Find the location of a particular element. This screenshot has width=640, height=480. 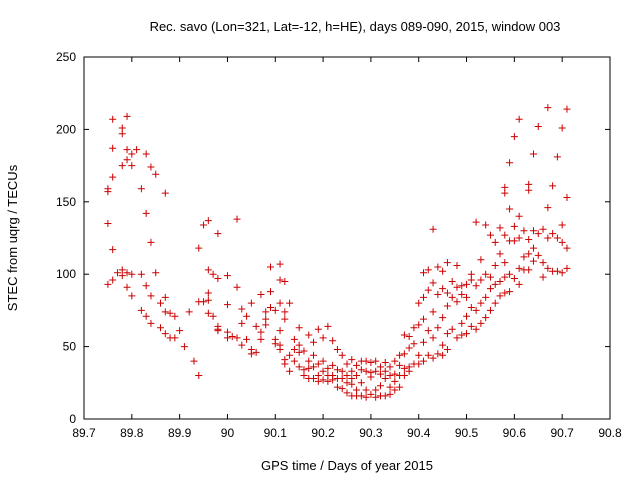

x-tick-label: 90.3 is located at coordinates (371, 433).